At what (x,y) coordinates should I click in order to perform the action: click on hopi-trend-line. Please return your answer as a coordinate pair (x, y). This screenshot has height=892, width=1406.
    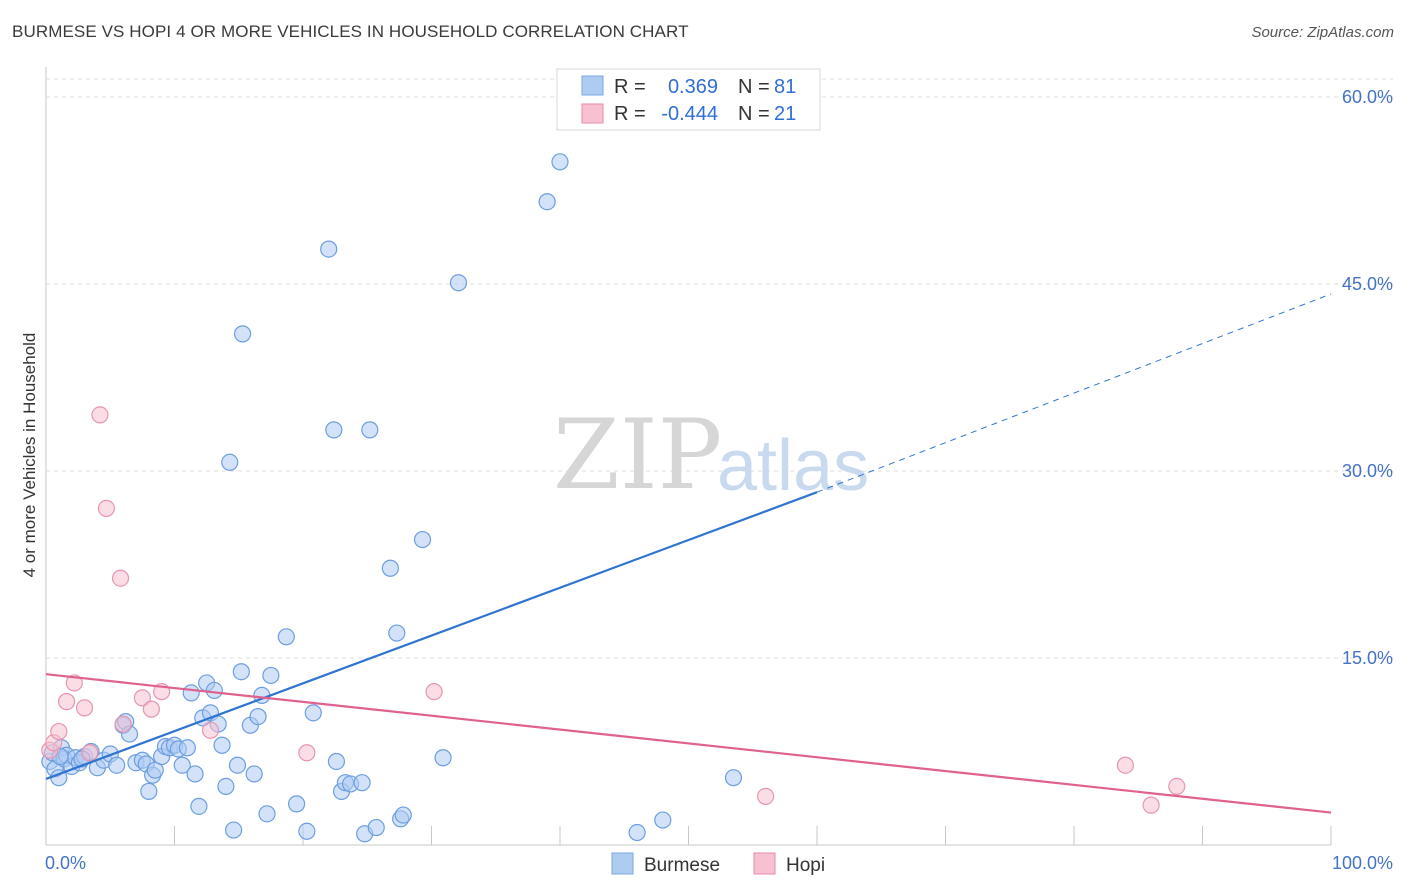
    Looking at the image, I should click on (688, 743).